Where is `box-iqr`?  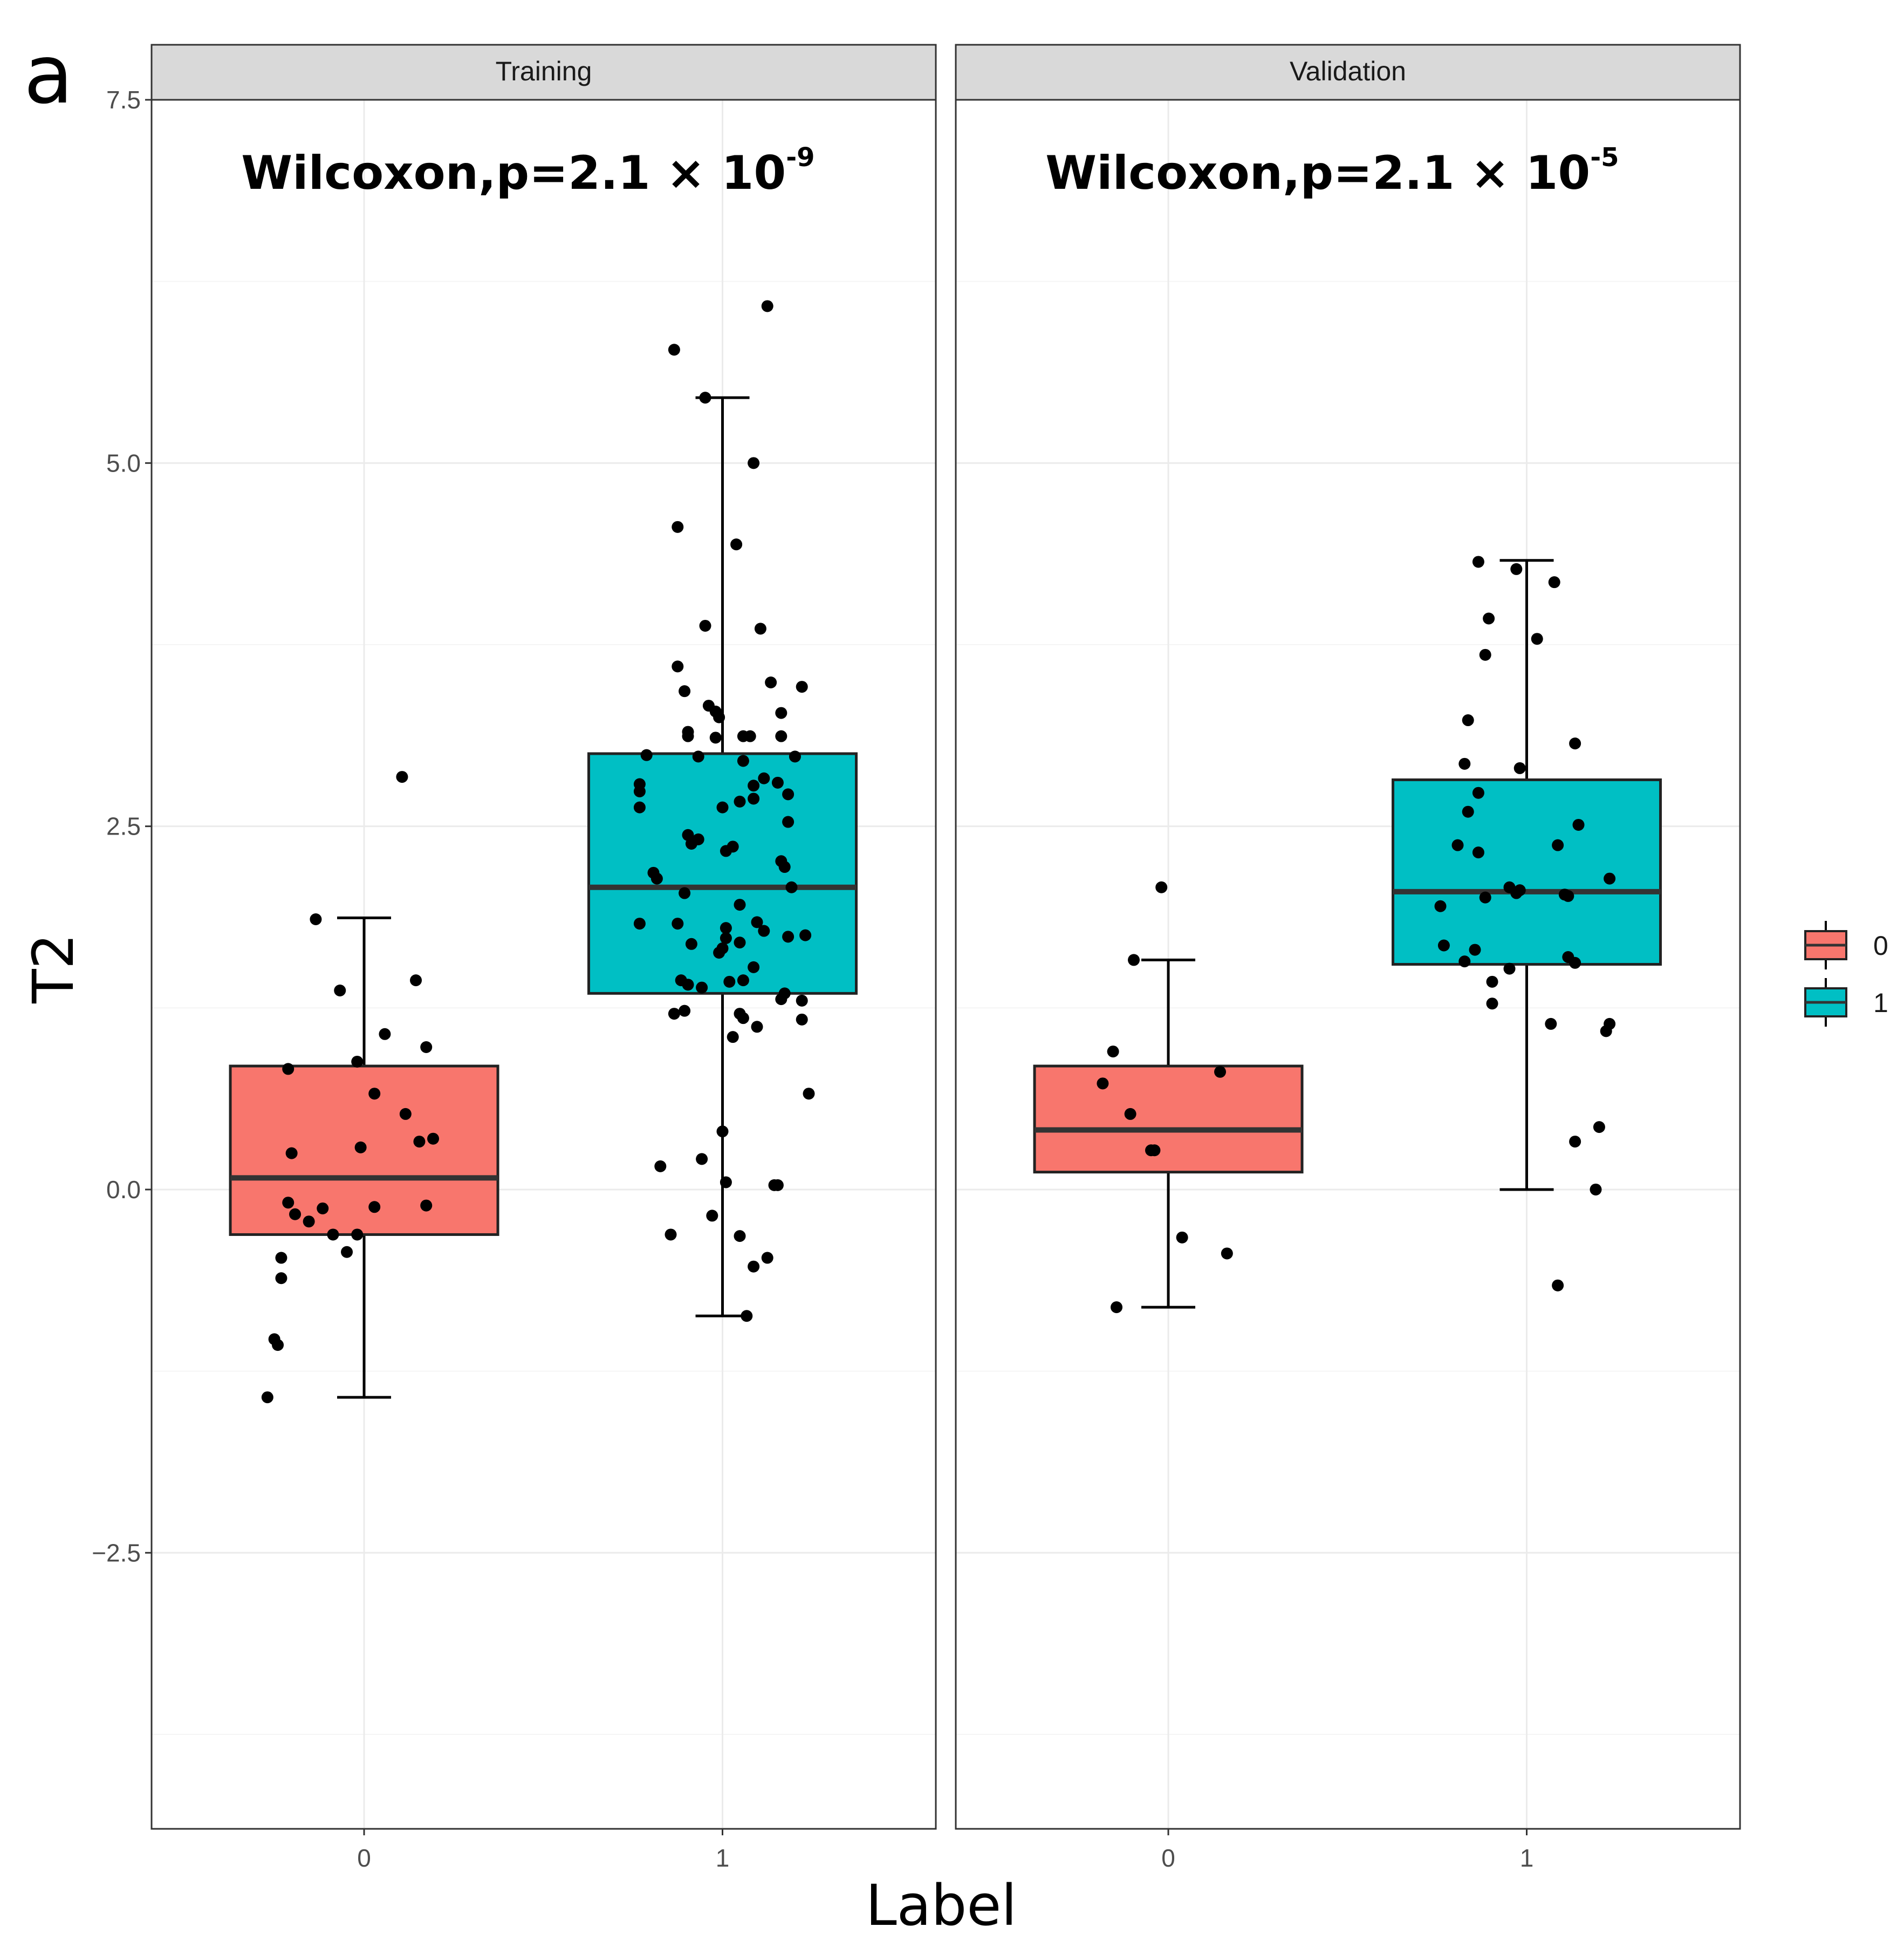
box-iqr is located at coordinates (1168, 1119).